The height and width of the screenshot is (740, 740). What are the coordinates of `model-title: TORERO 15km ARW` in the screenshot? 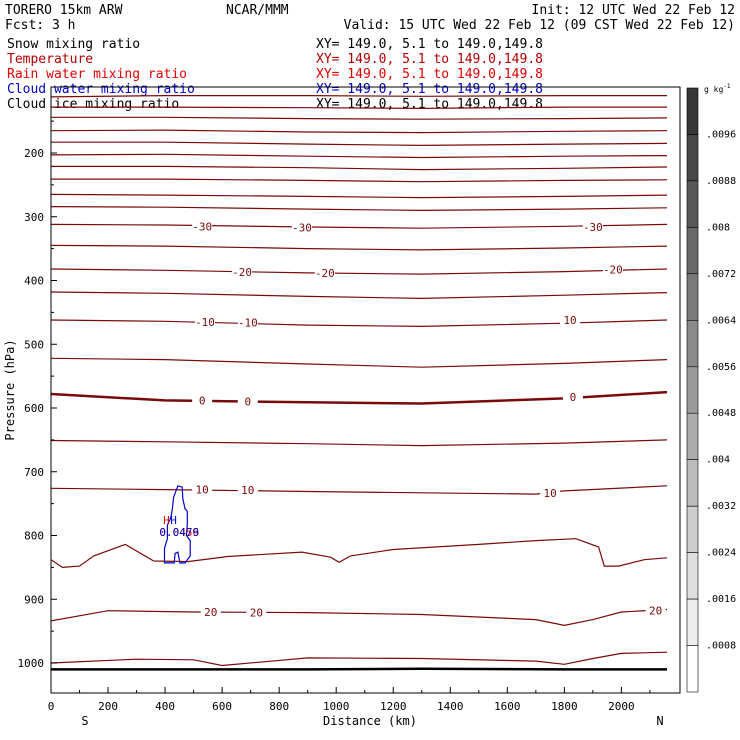 It's located at (64, 10).